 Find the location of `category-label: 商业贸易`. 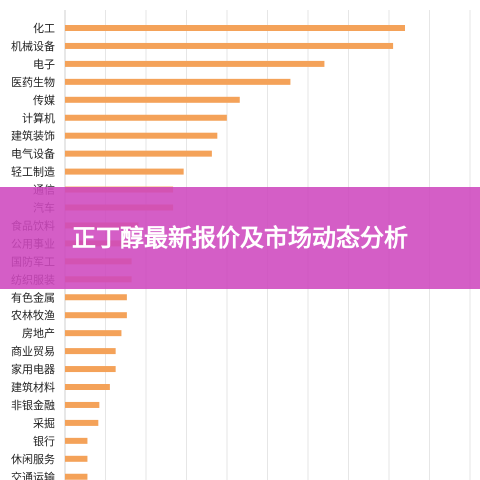

category-label: 商业贸易 is located at coordinates (33, 351).